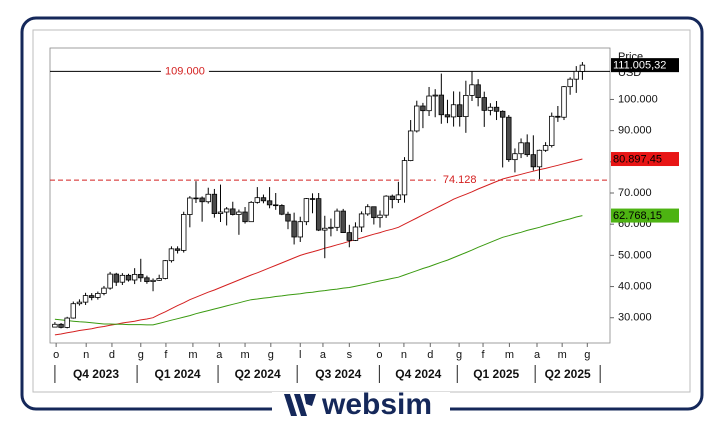 This screenshot has height=428, width=723. What do you see at coordinates (637, 159) in the screenshot?
I see `ma-price-label: 80.897,45` at bounding box center [637, 159].